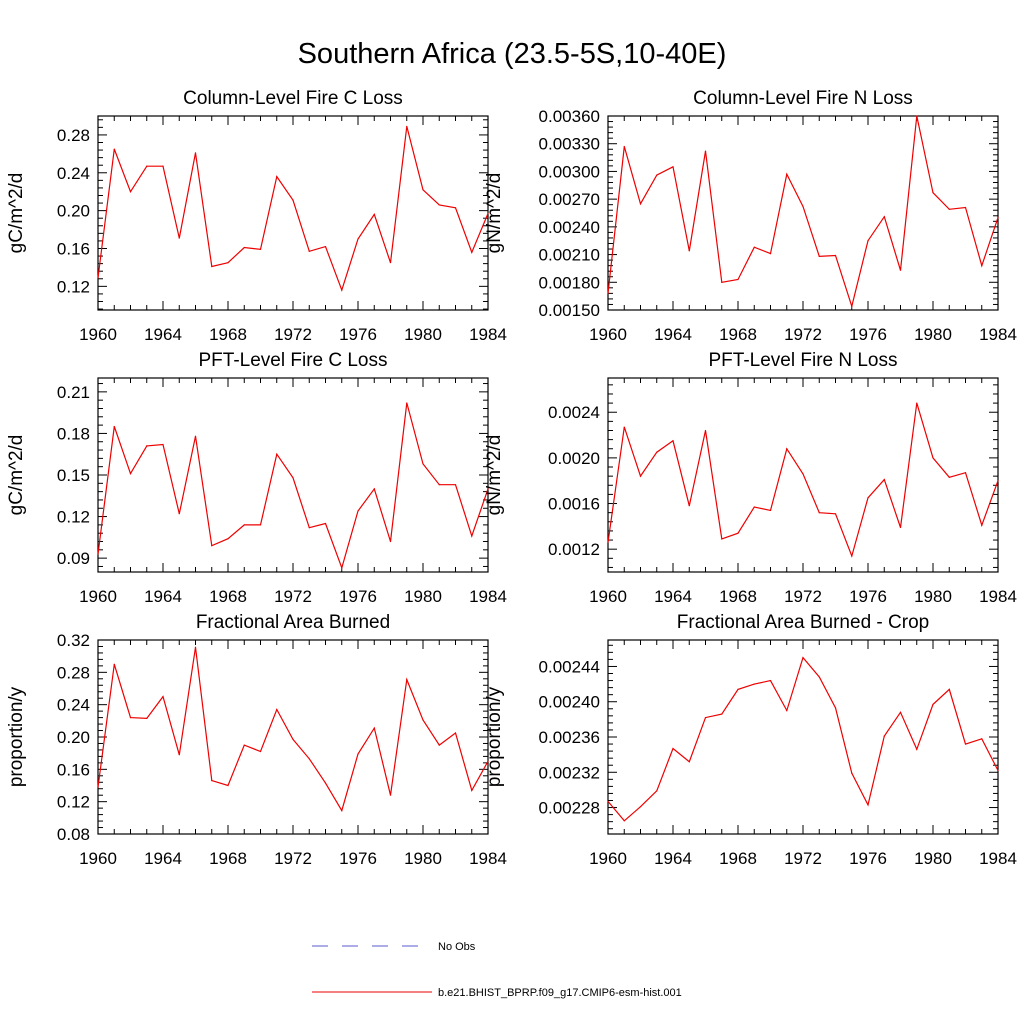 The image size is (1024, 1024). I want to click on y-tick-label: 0.0012, so click(574, 549).